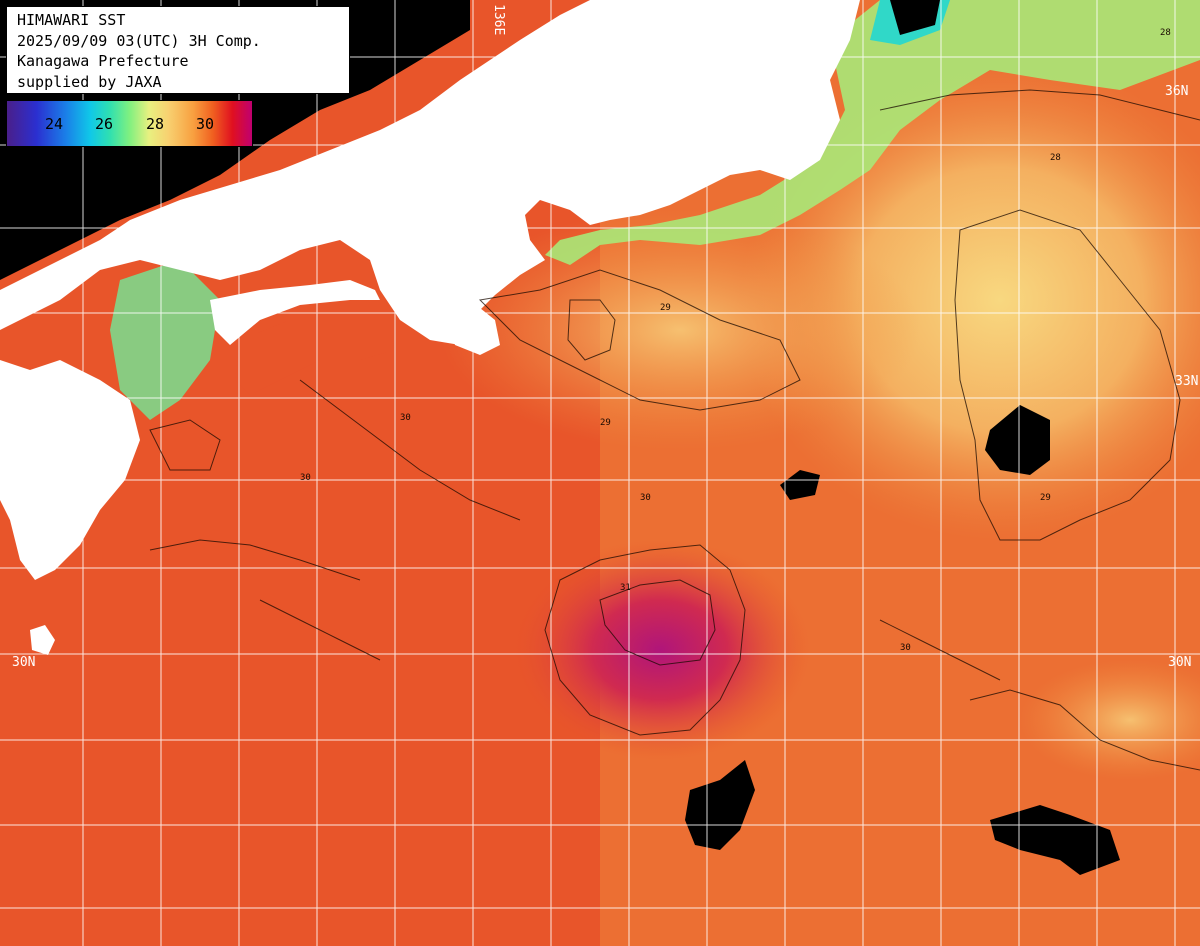 This screenshot has width=1200, height=946. I want to click on no-data-east-cloud, so click(1017, 440).